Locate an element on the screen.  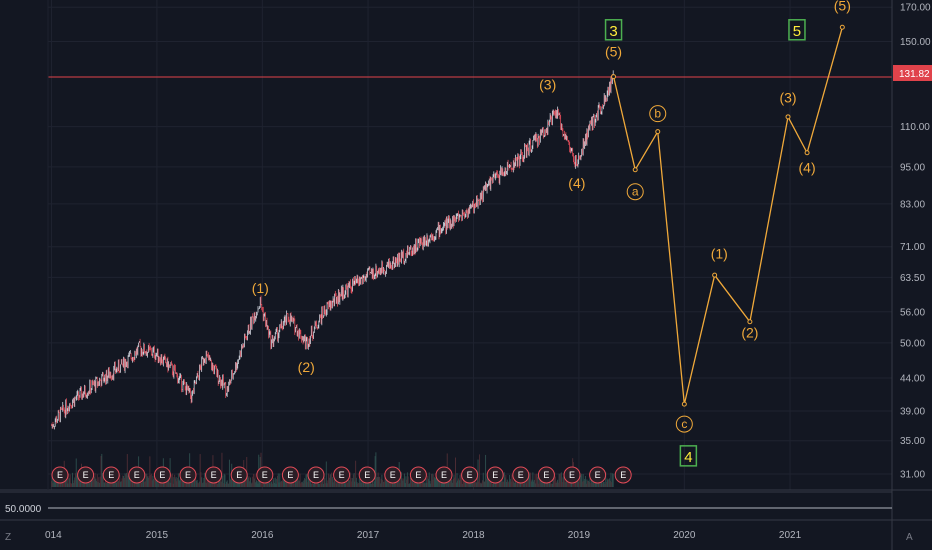
price-tick-label: 50.00 is located at coordinates (912, 343).